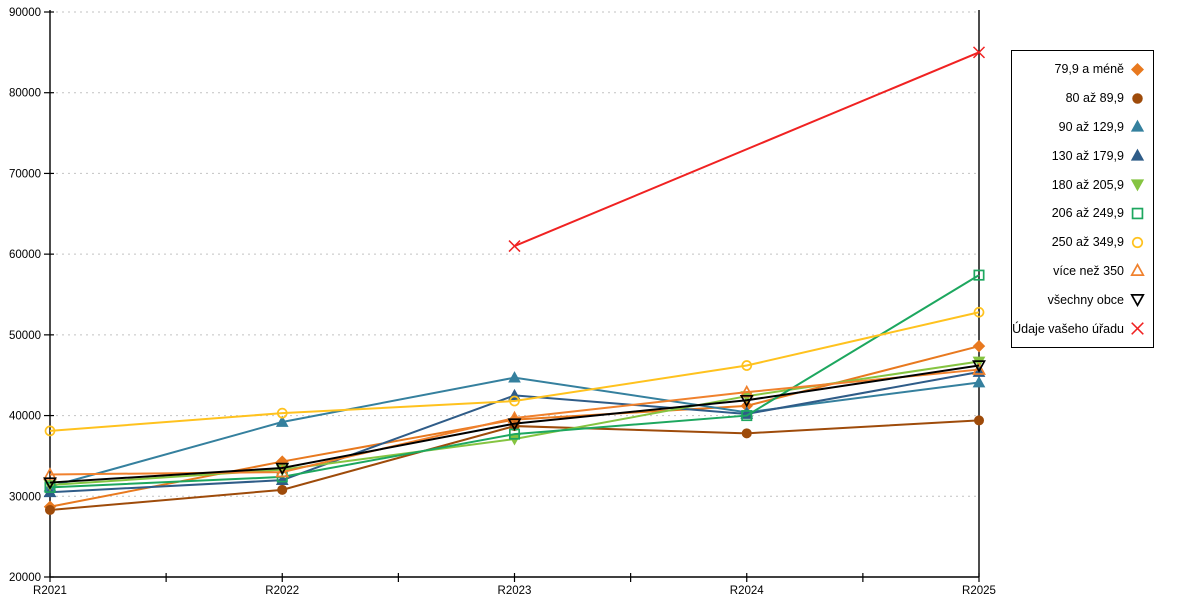 The image size is (1200, 605). Describe the element at coordinates (979, 591) in the screenshot. I see `x-tick-label: R2025` at that location.